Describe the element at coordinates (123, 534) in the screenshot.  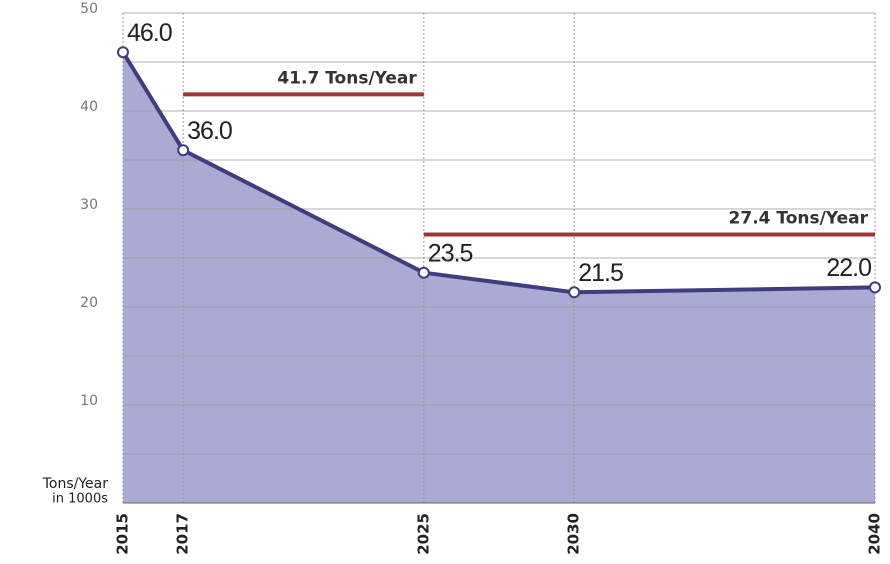
I see `x-tick-label: 2015` at that location.